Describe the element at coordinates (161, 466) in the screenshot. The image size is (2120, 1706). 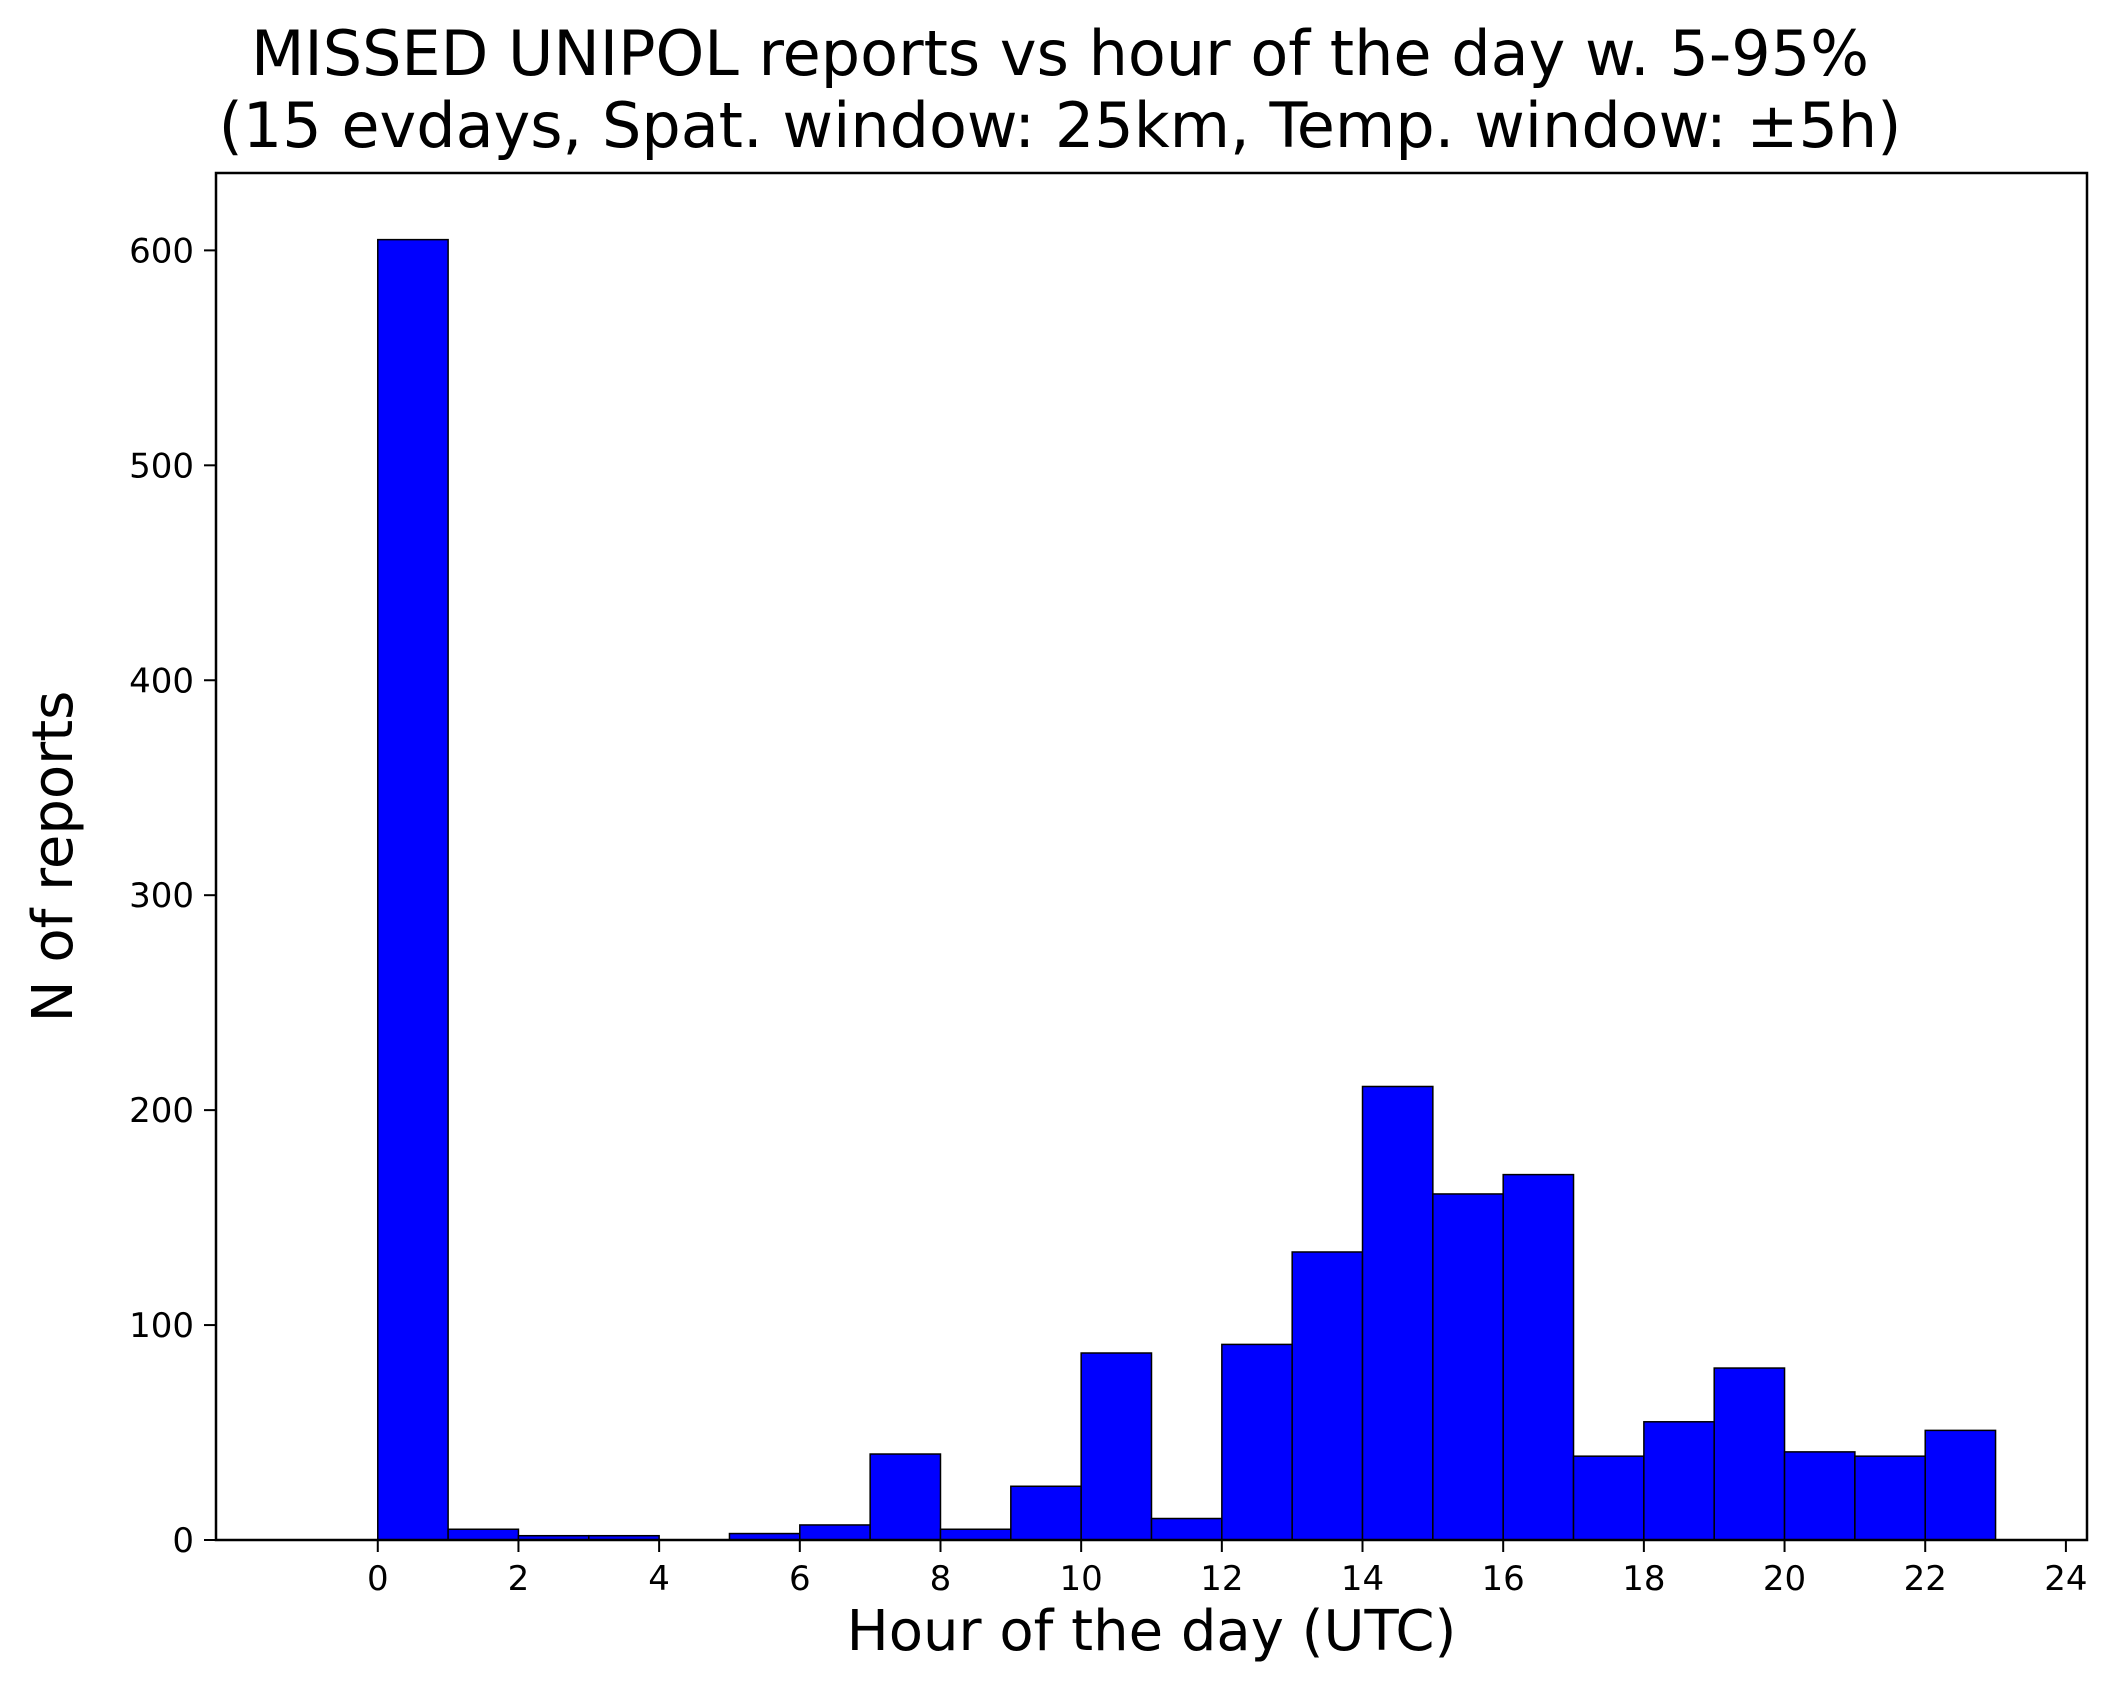
I see `y-tick-label: 500` at that location.